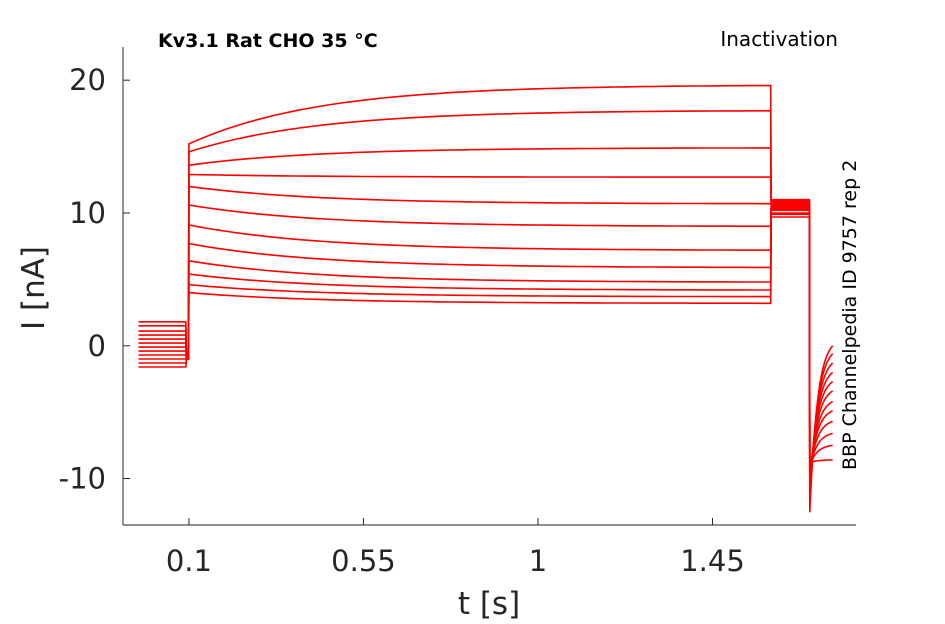  What do you see at coordinates (489, 604) in the screenshot?
I see `x-axis-title: t [s]` at bounding box center [489, 604].